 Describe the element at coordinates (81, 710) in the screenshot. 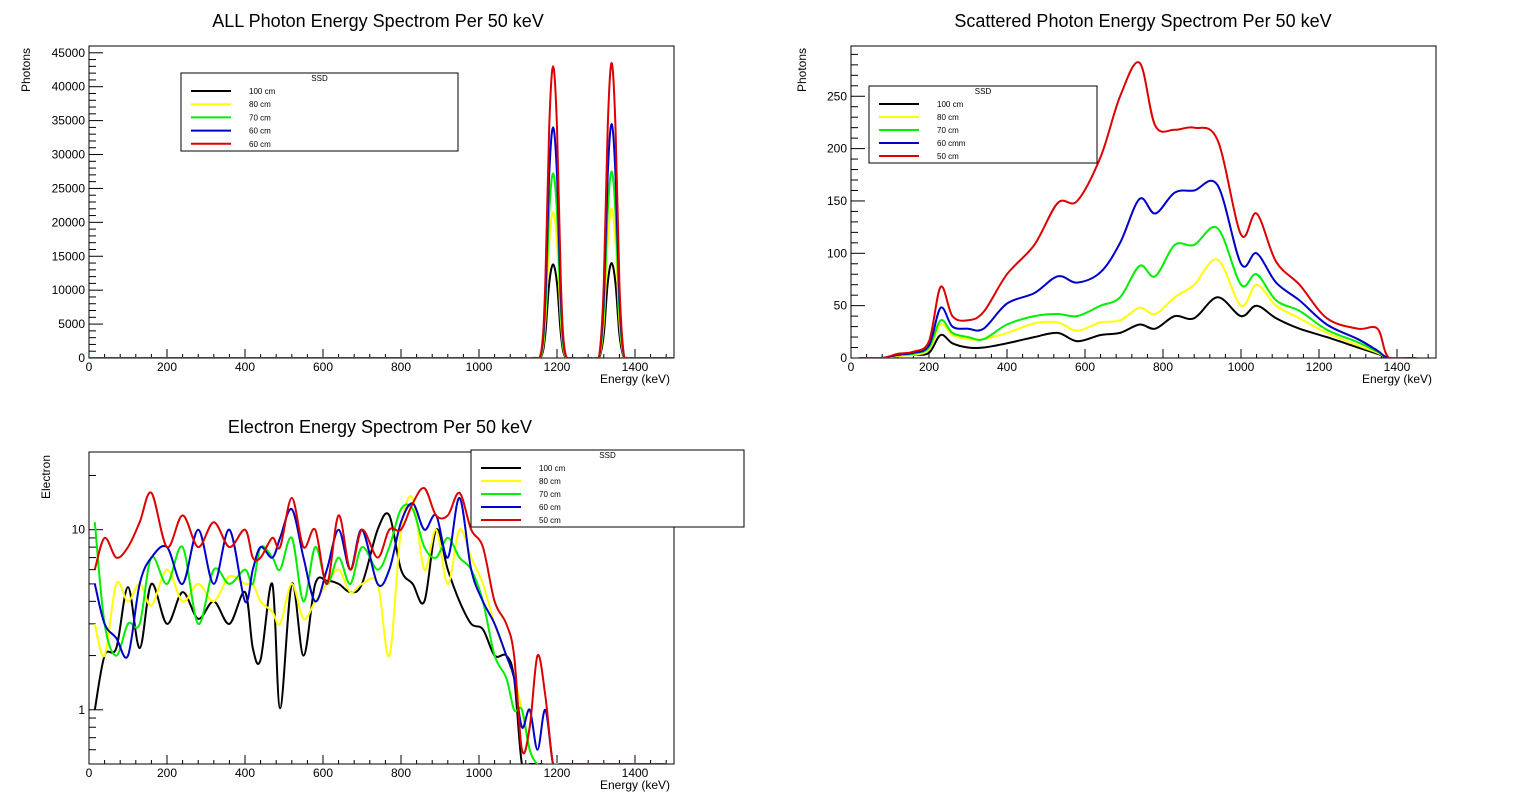

I see `y-tick-label: 1` at that location.